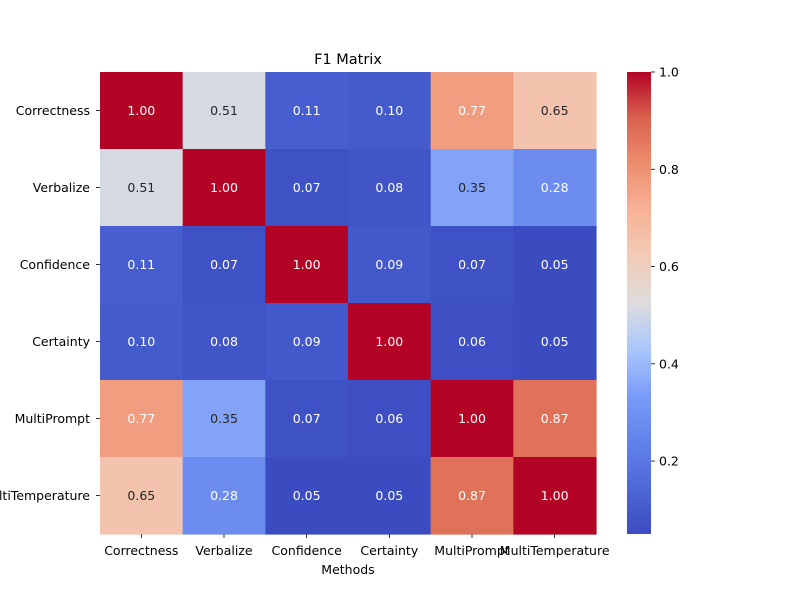 The width and height of the screenshot is (800, 604). What do you see at coordinates (669, 363) in the screenshot?
I see `colorbar-tick-label: 0.4` at bounding box center [669, 363].